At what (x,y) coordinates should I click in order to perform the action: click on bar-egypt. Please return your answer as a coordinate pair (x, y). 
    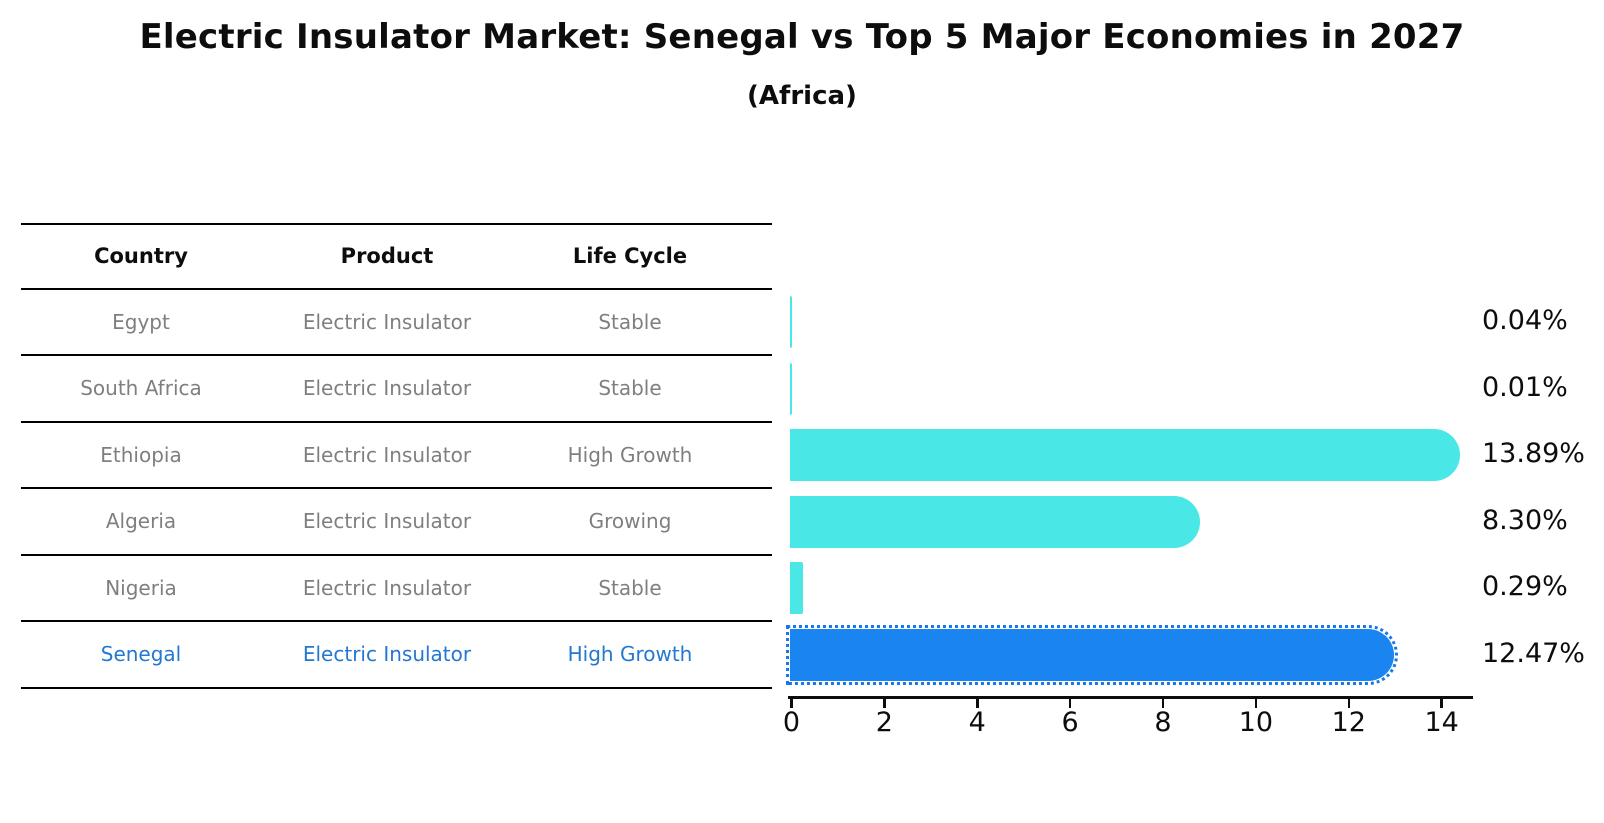
    Looking at the image, I should click on (791, 322).